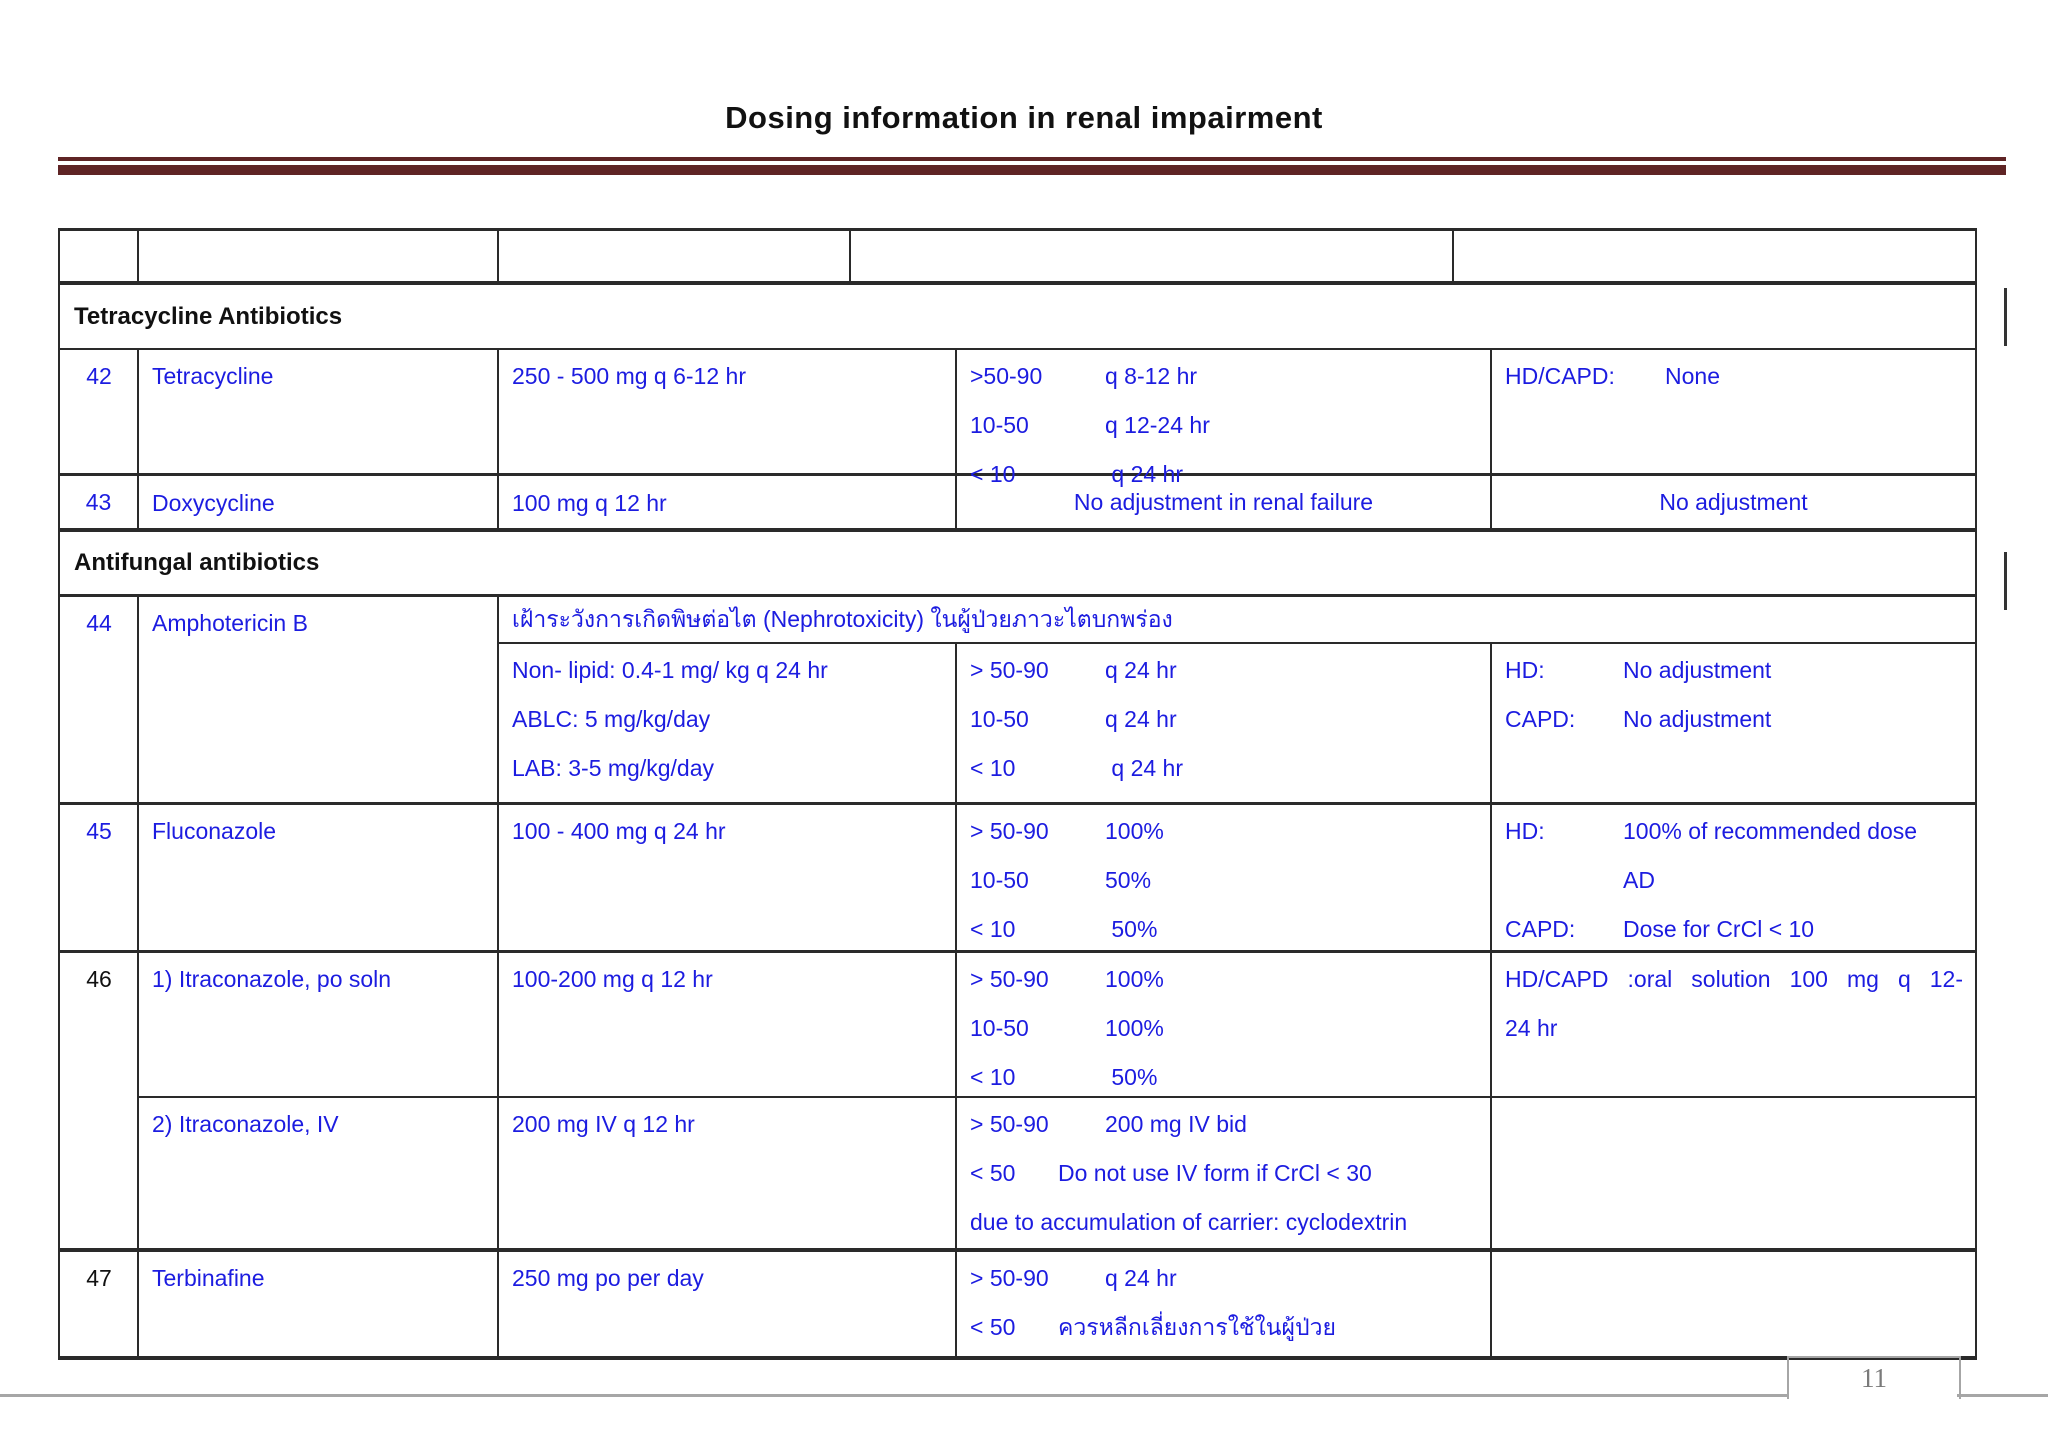 The height and width of the screenshot is (1447, 2048). What do you see at coordinates (619, 831) in the screenshot?
I see `normal-dose: 100 - 400 mg q 24 hr` at bounding box center [619, 831].